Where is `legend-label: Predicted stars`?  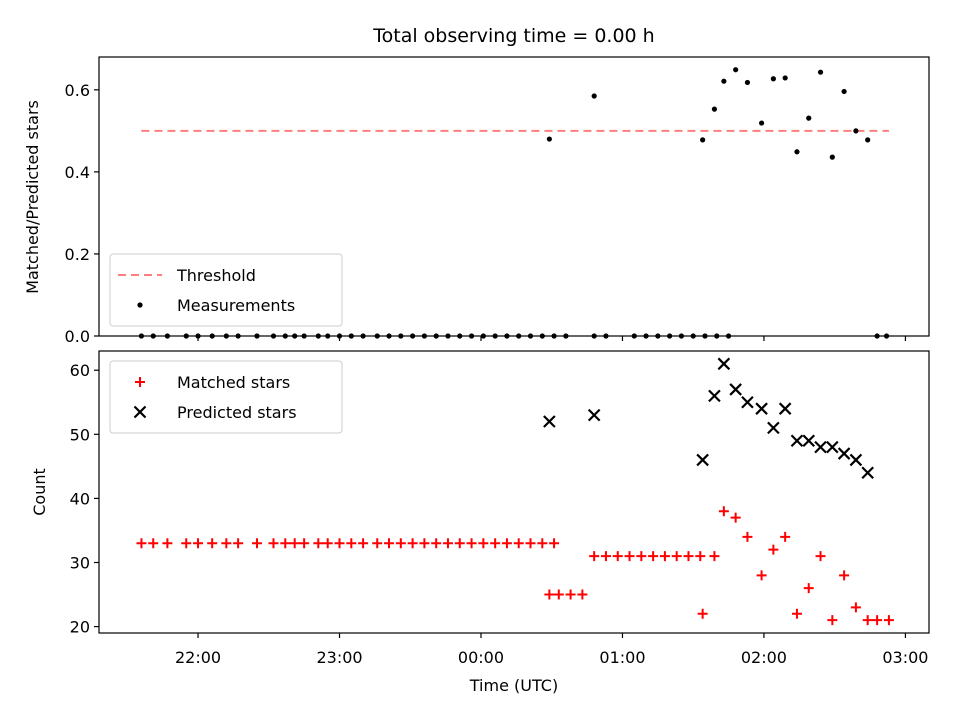
legend-label: Predicted stars is located at coordinates (237, 412).